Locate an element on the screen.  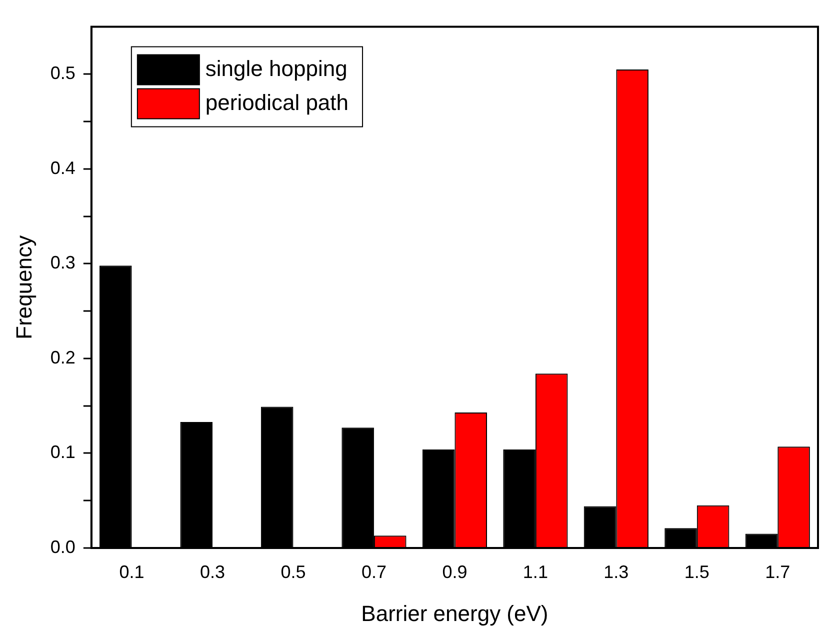
x-tick-label: 0.3 is located at coordinates (213, 572).